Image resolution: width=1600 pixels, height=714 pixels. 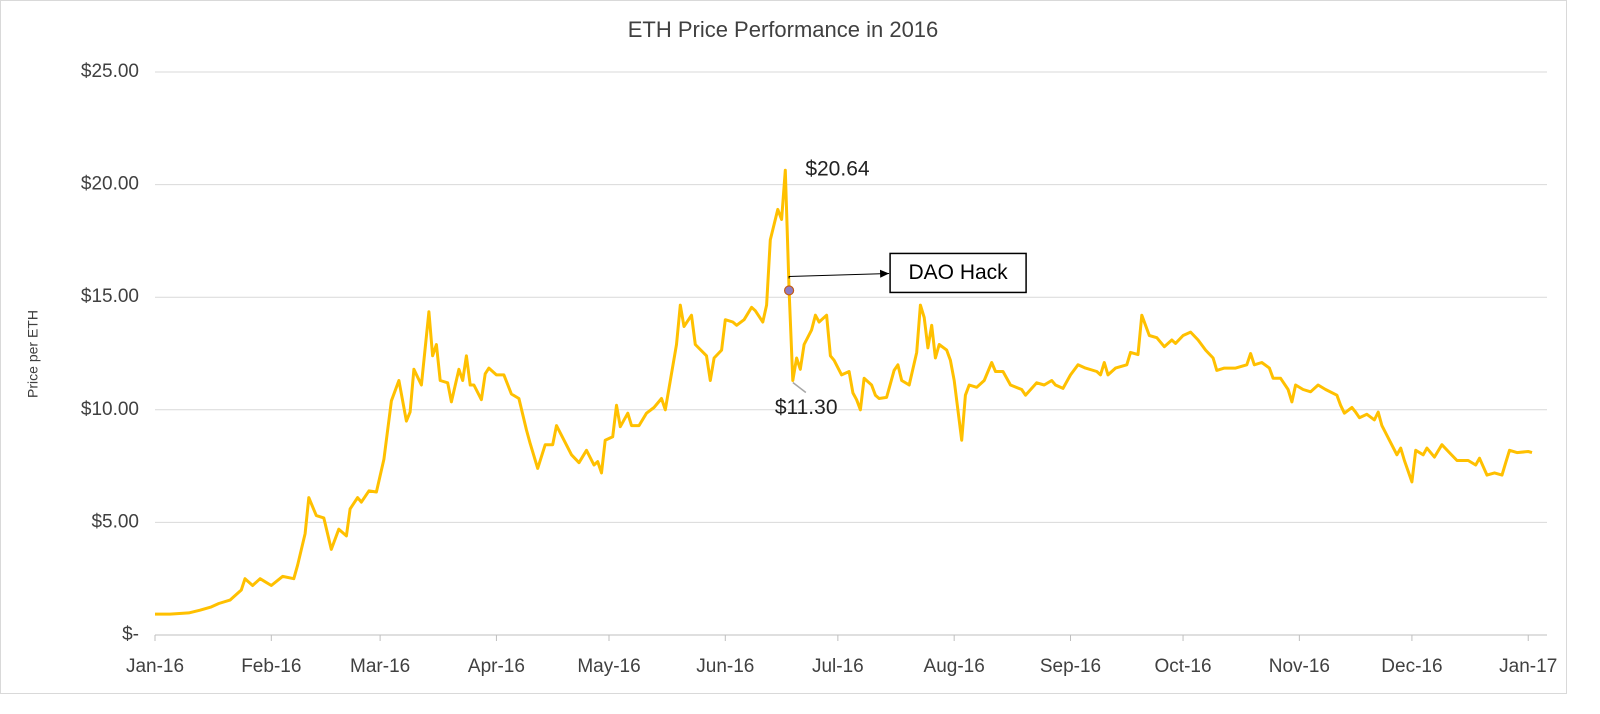 What do you see at coordinates (110, 409) in the screenshot?
I see `y-tick-label: $10.00` at bounding box center [110, 409].